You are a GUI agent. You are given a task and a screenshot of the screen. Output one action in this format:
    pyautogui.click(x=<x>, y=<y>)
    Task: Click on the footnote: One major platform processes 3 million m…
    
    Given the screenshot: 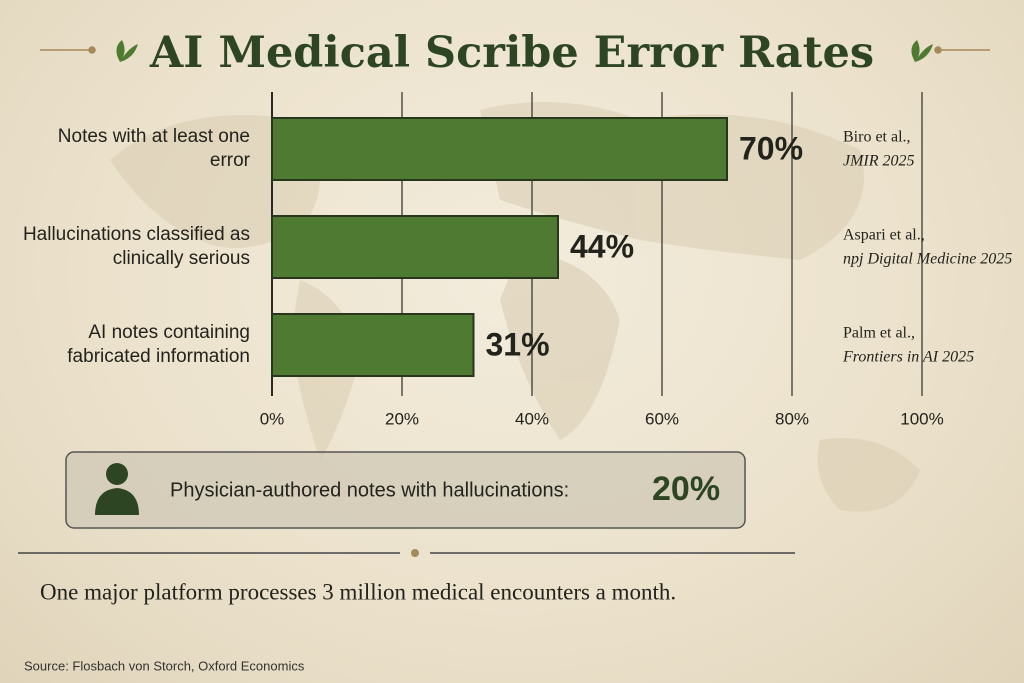 What is the action you would take?
    pyautogui.click(x=358, y=591)
    